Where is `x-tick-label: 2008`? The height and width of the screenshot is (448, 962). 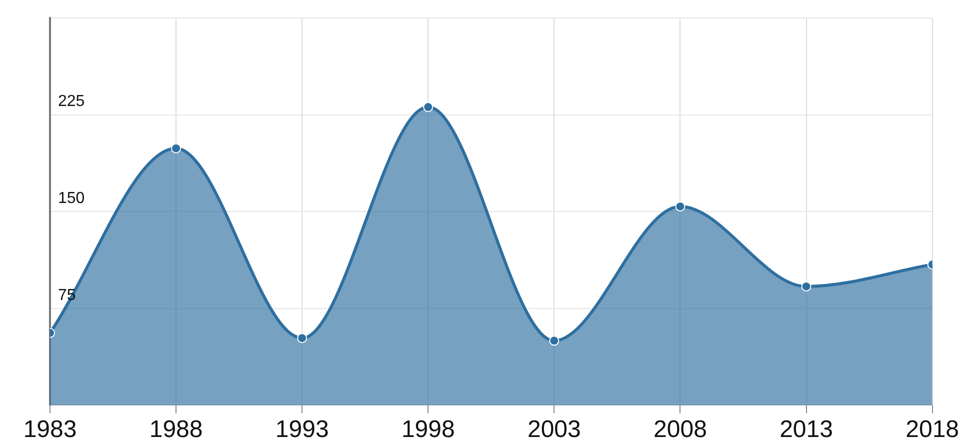 x-tick-label: 2008 is located at coordinates (680, 430).